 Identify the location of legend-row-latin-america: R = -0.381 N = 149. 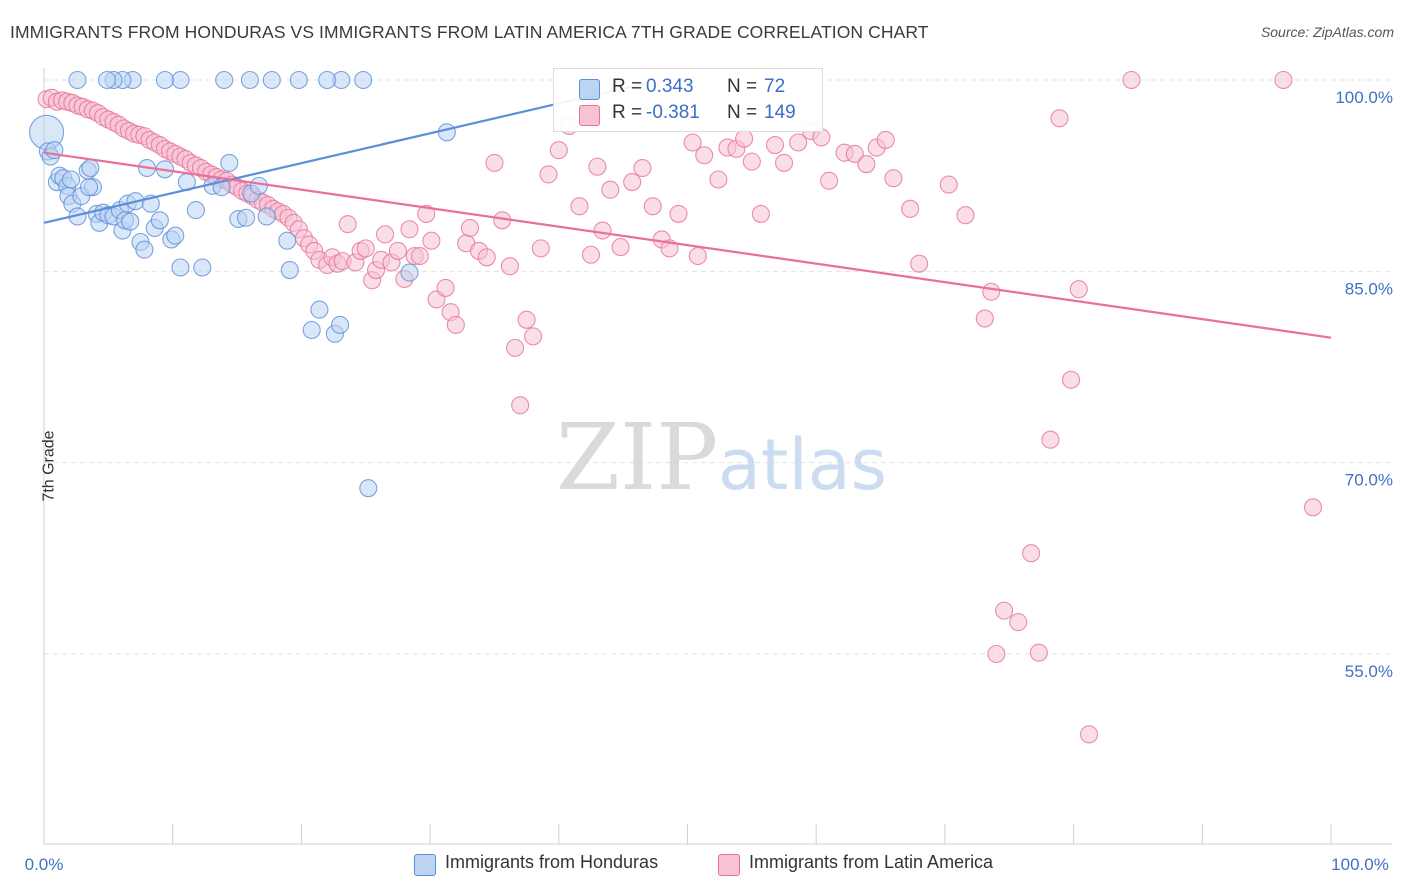
(688, 114).